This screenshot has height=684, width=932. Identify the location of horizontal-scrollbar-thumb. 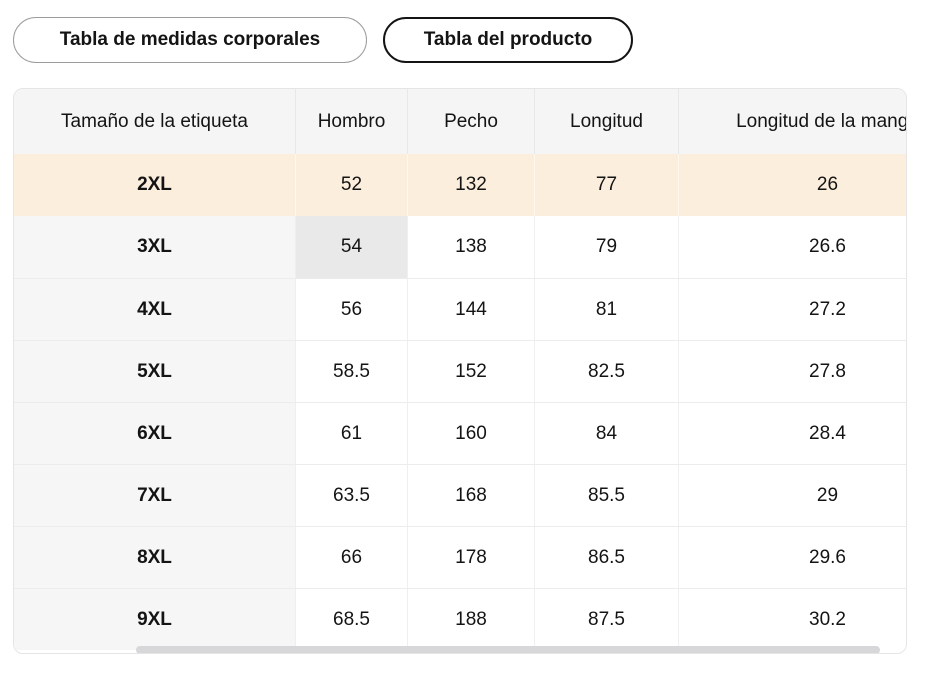
(508, 649).